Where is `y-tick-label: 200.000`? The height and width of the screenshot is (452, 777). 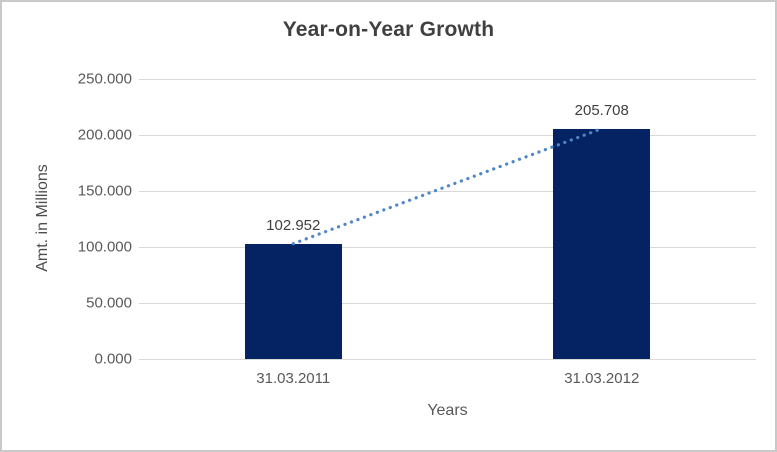
y-tick-label: 200.000 is located at coordinates (104, 135).